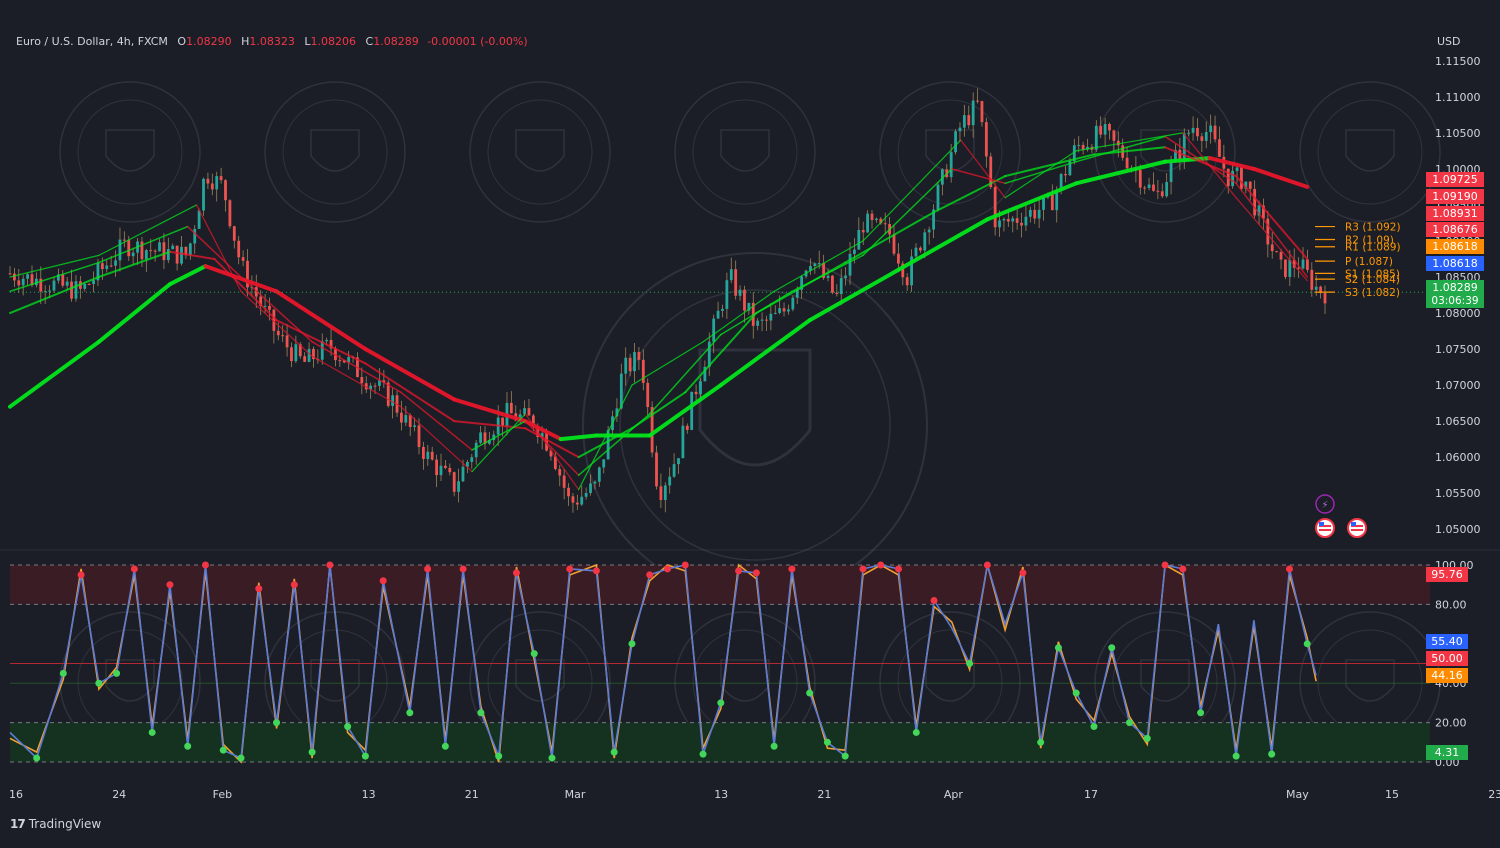 This screenshot has width=1500, height=848. What do you see at coordinates (1369, 262) in the screenshot?
I see `pivot-label: P (1.087)` at bounding box center [1369, 262].